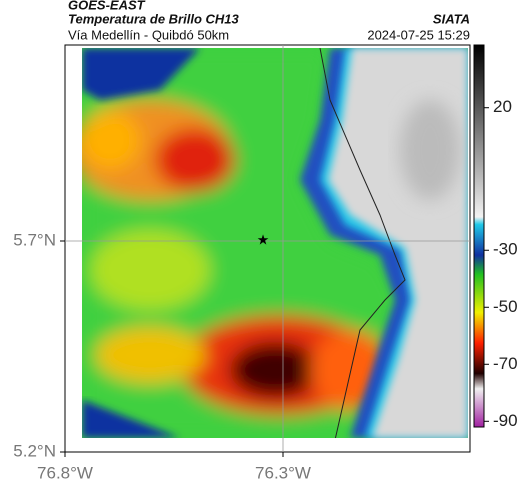 Image resolution: width=526 pixels, height=491 pixels. What do you see at coordinates (451, 18) in the screenshot?
I see `agency: SIATA` at bounding box center [451, 18].